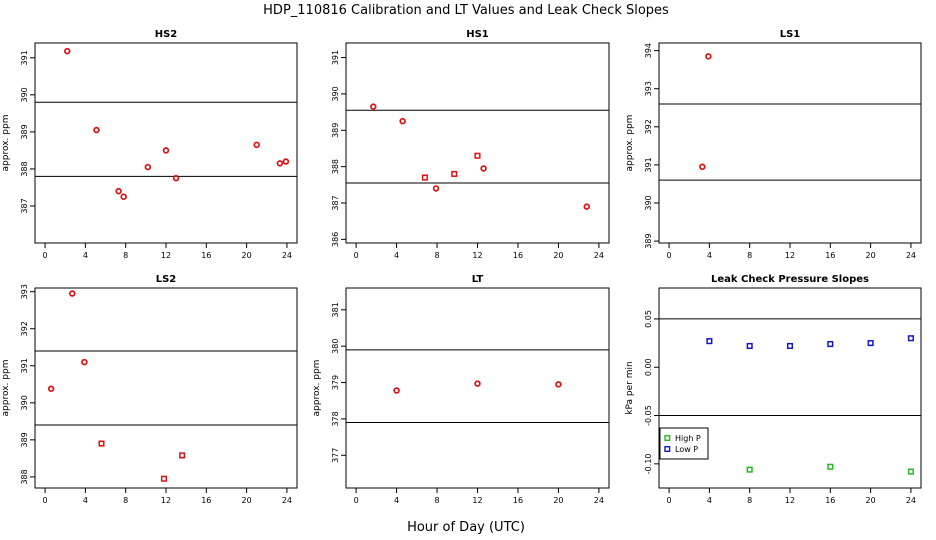 This screenshot has height=540, width=936. I want to click on y-tick-label: 378, so click(335, 418).